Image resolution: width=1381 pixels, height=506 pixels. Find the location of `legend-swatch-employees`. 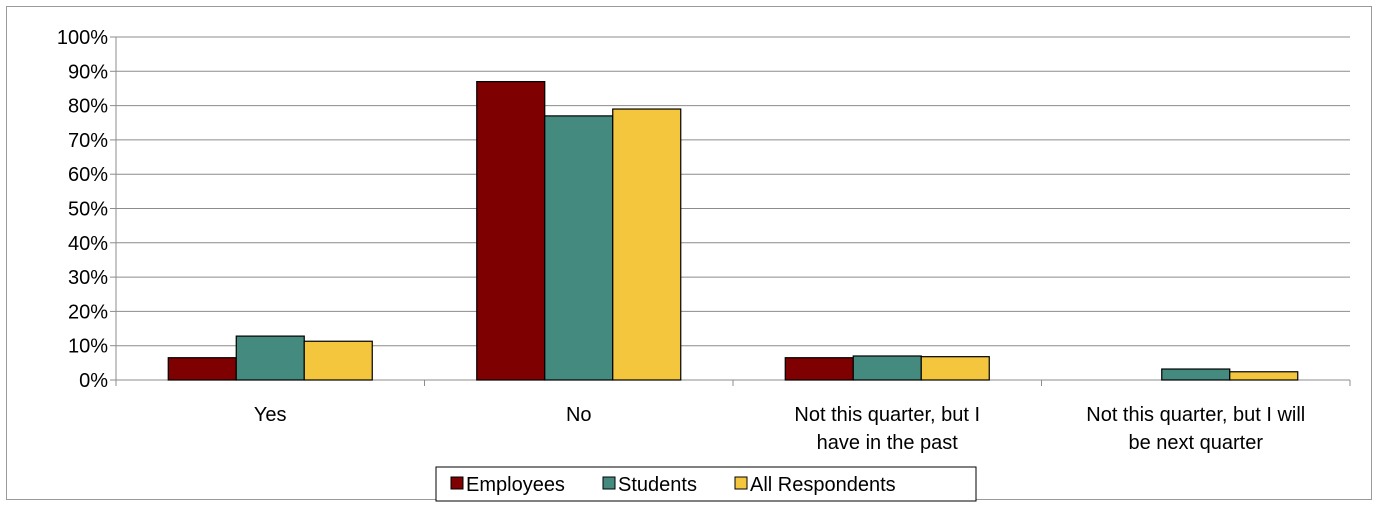

legend-swatch-employees is located at coordinates (457, 483).